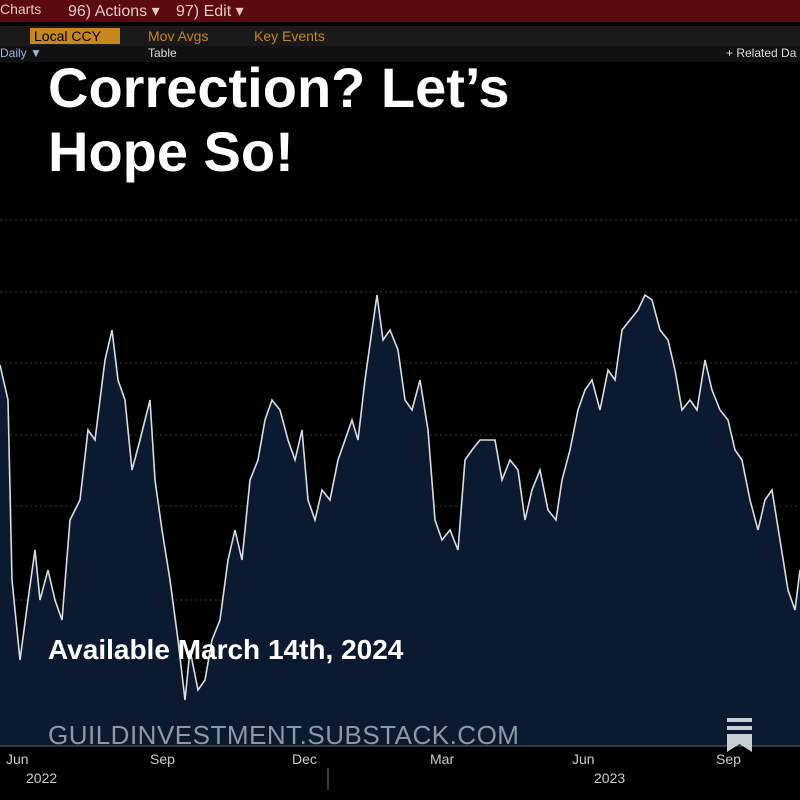  Describe the element at coordinates (739, 735) in the screenshot. I see `bookmark-icon` at that location.